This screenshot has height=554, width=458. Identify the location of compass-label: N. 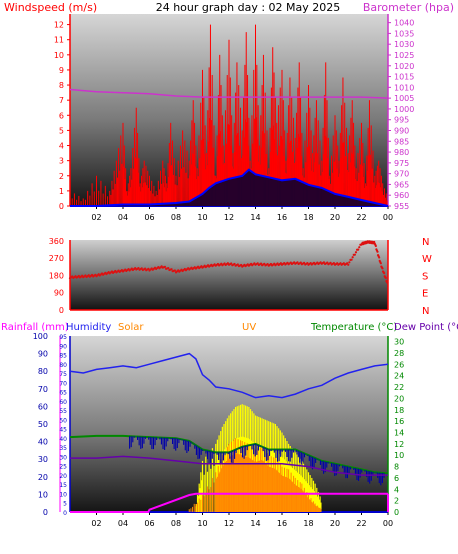
(425, 242).